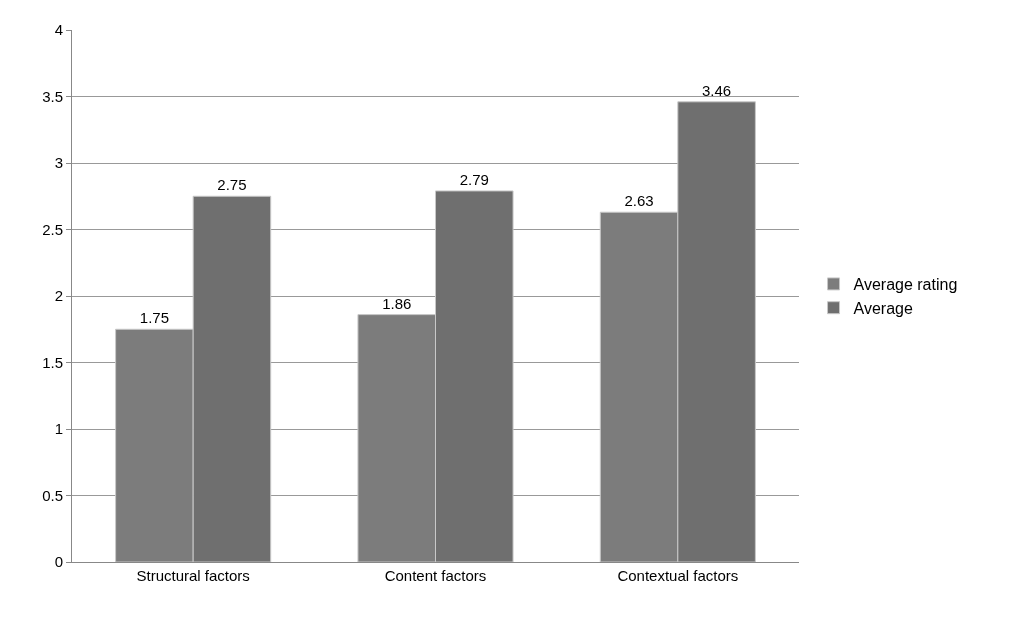 This screenshot has height=617, width=1029. What do you see at coordinates (52, 495) in the screenshot?
I see `y-tick-label: 0.5` at bounding box center [52, 495].